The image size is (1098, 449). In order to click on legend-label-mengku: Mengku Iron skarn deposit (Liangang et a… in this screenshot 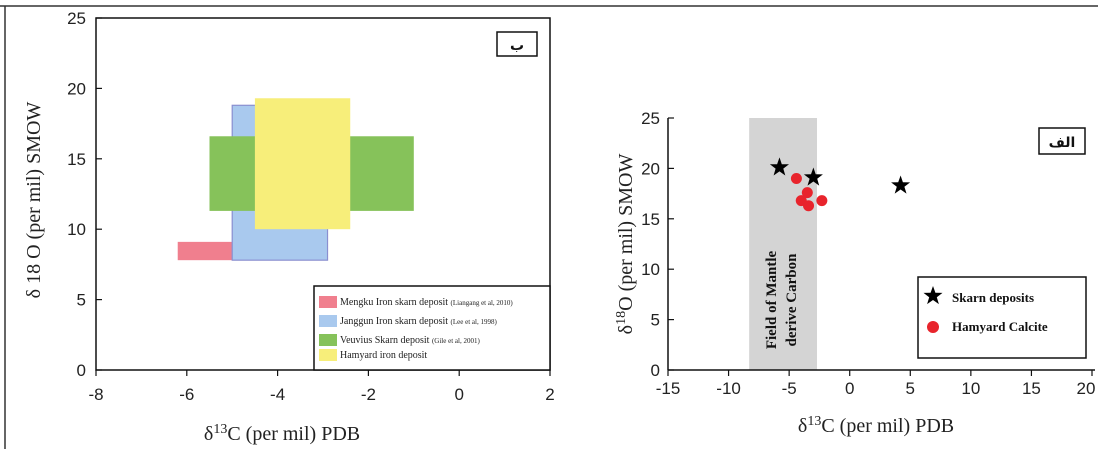, I will do `click(426, 302)`.